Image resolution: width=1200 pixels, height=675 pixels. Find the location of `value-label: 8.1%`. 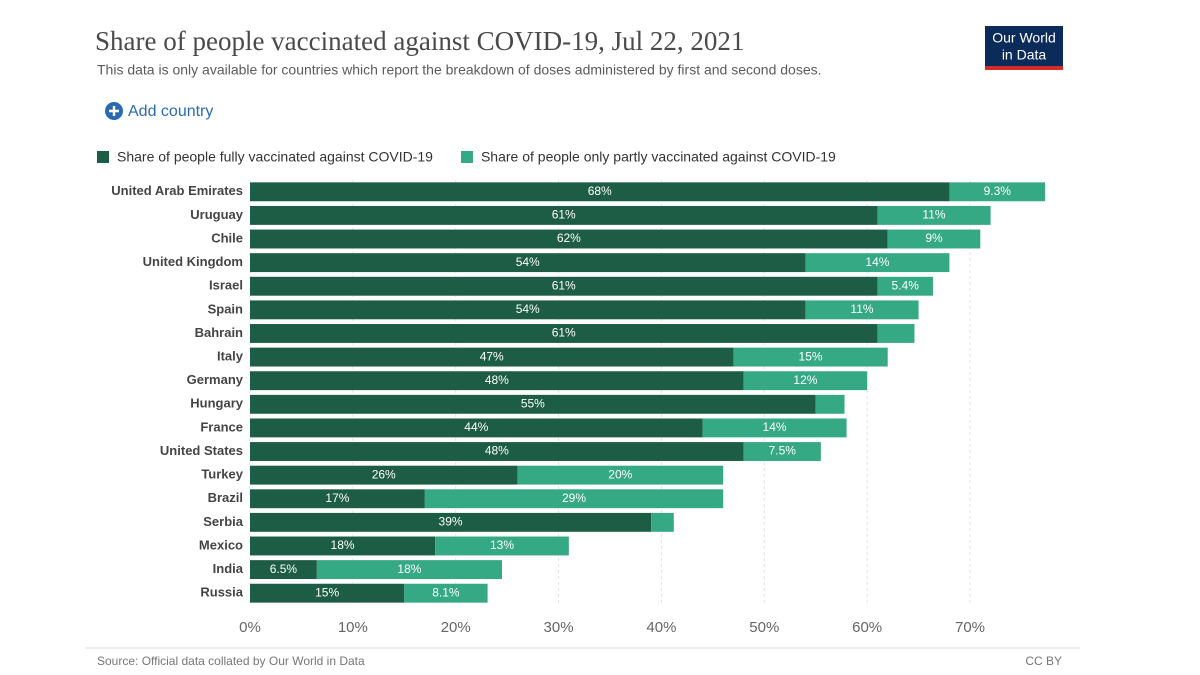

value-label: 8.1% is located at coordinates (446, 592).